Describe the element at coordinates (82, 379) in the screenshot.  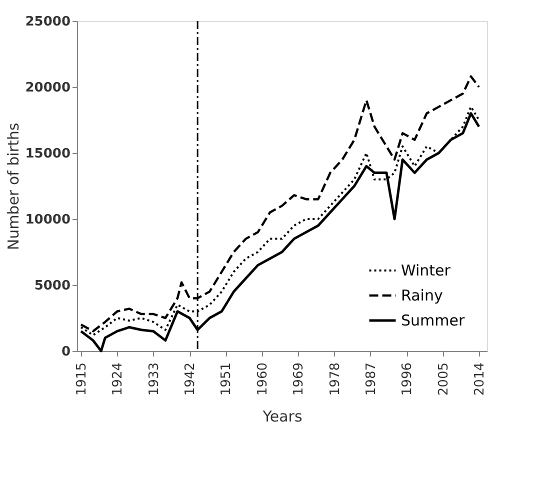
I see `x-tick-label: 1915` at that location.